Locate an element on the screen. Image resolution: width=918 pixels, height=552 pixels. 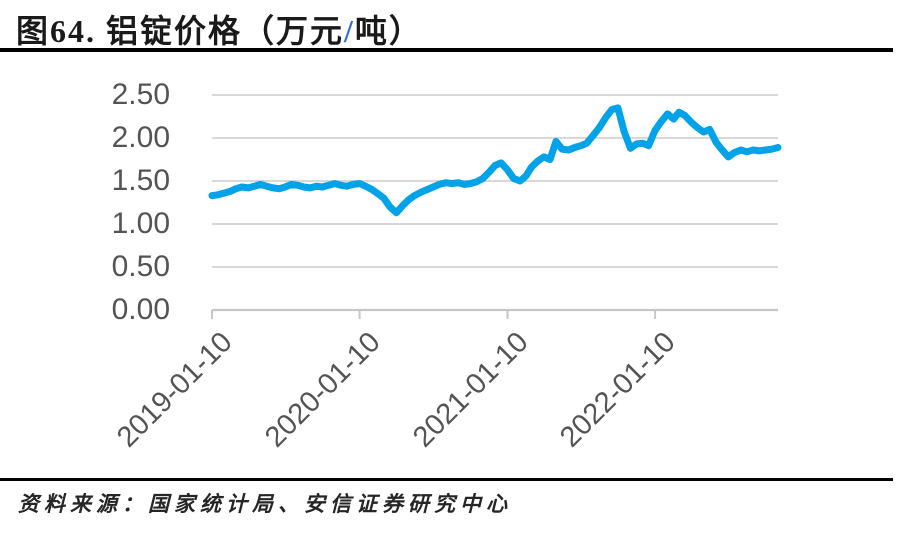
title-divider is located at coordinates (446, 50).